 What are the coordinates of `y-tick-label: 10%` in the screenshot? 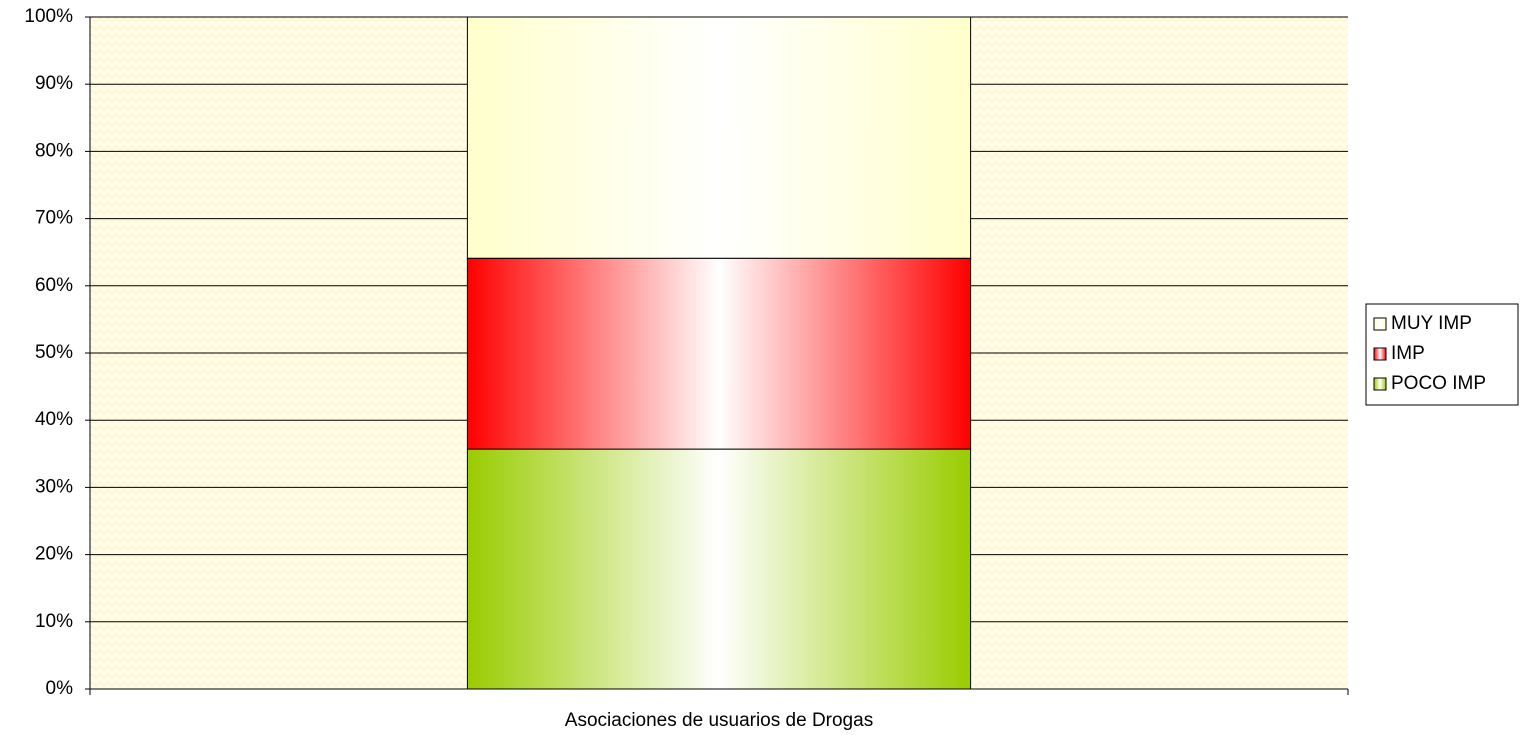 It's located at (54, 621).